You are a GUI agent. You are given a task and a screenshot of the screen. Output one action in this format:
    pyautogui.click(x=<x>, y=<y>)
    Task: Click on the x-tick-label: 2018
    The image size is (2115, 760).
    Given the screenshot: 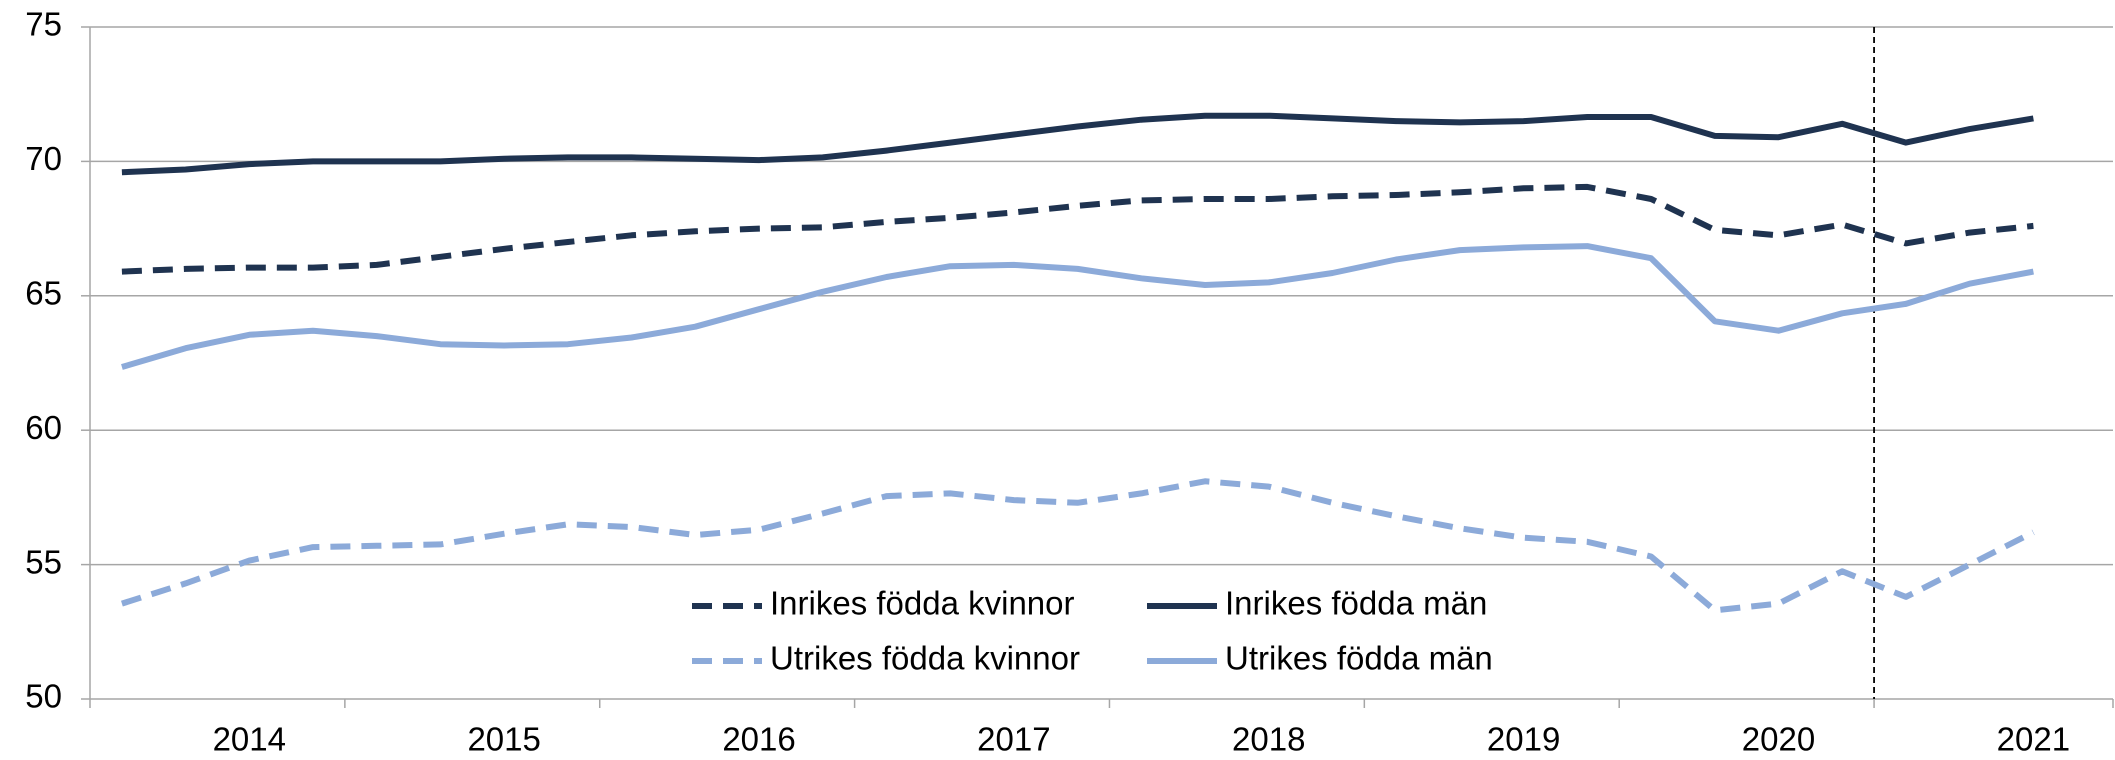 What is the action you would take?
    pyautogui.click(x=1268, y=739)
    